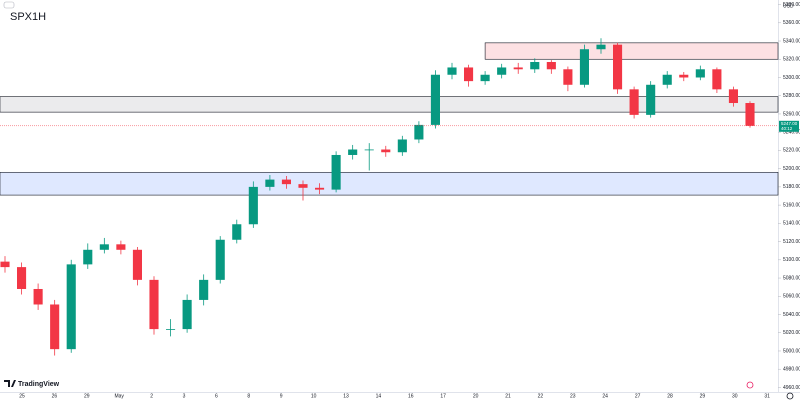 Image resolution: width=800 pixels, height=405 pixels. I want to click on y-tick-label: 5040.00, so click(791, 315).